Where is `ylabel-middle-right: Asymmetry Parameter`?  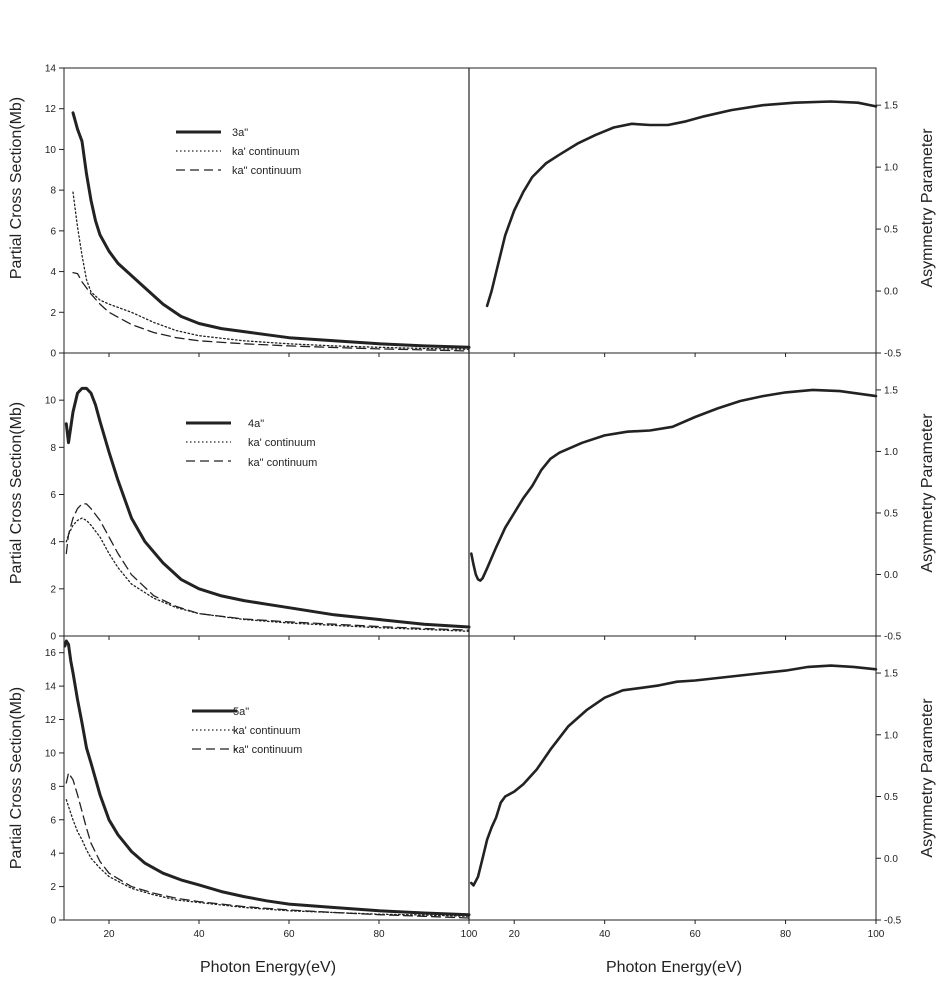
ylabel-middle-right: Asymmetry Parameter is located at coordinates (927, 493).